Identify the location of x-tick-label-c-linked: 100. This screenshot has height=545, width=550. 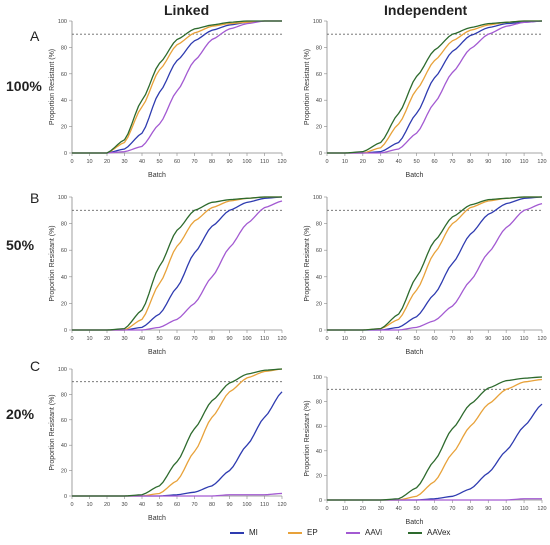
(246, 505).